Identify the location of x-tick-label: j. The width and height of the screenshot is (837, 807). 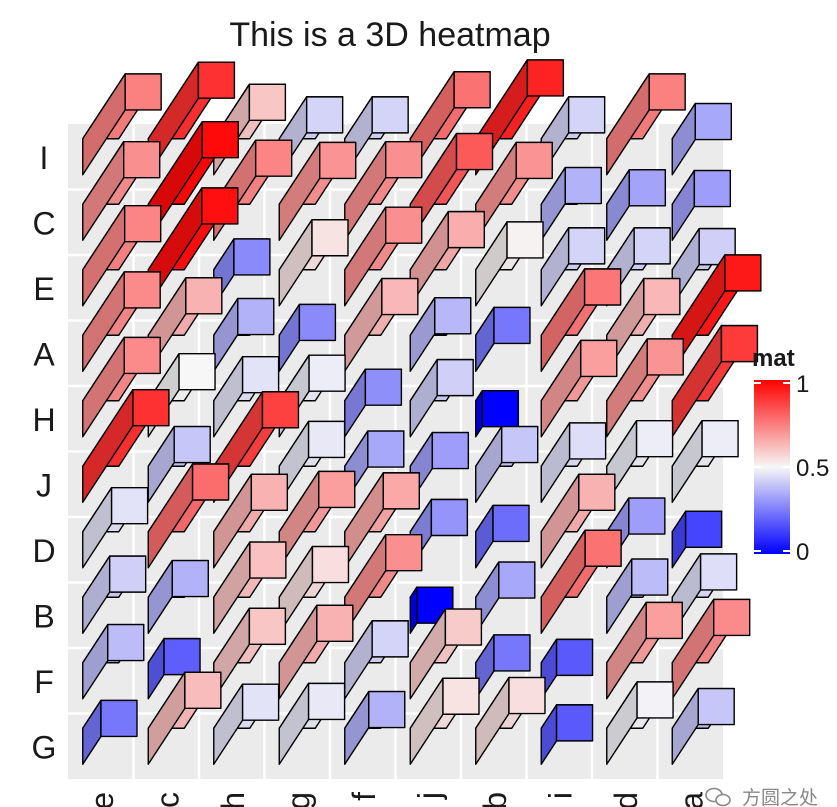
(429, 796).